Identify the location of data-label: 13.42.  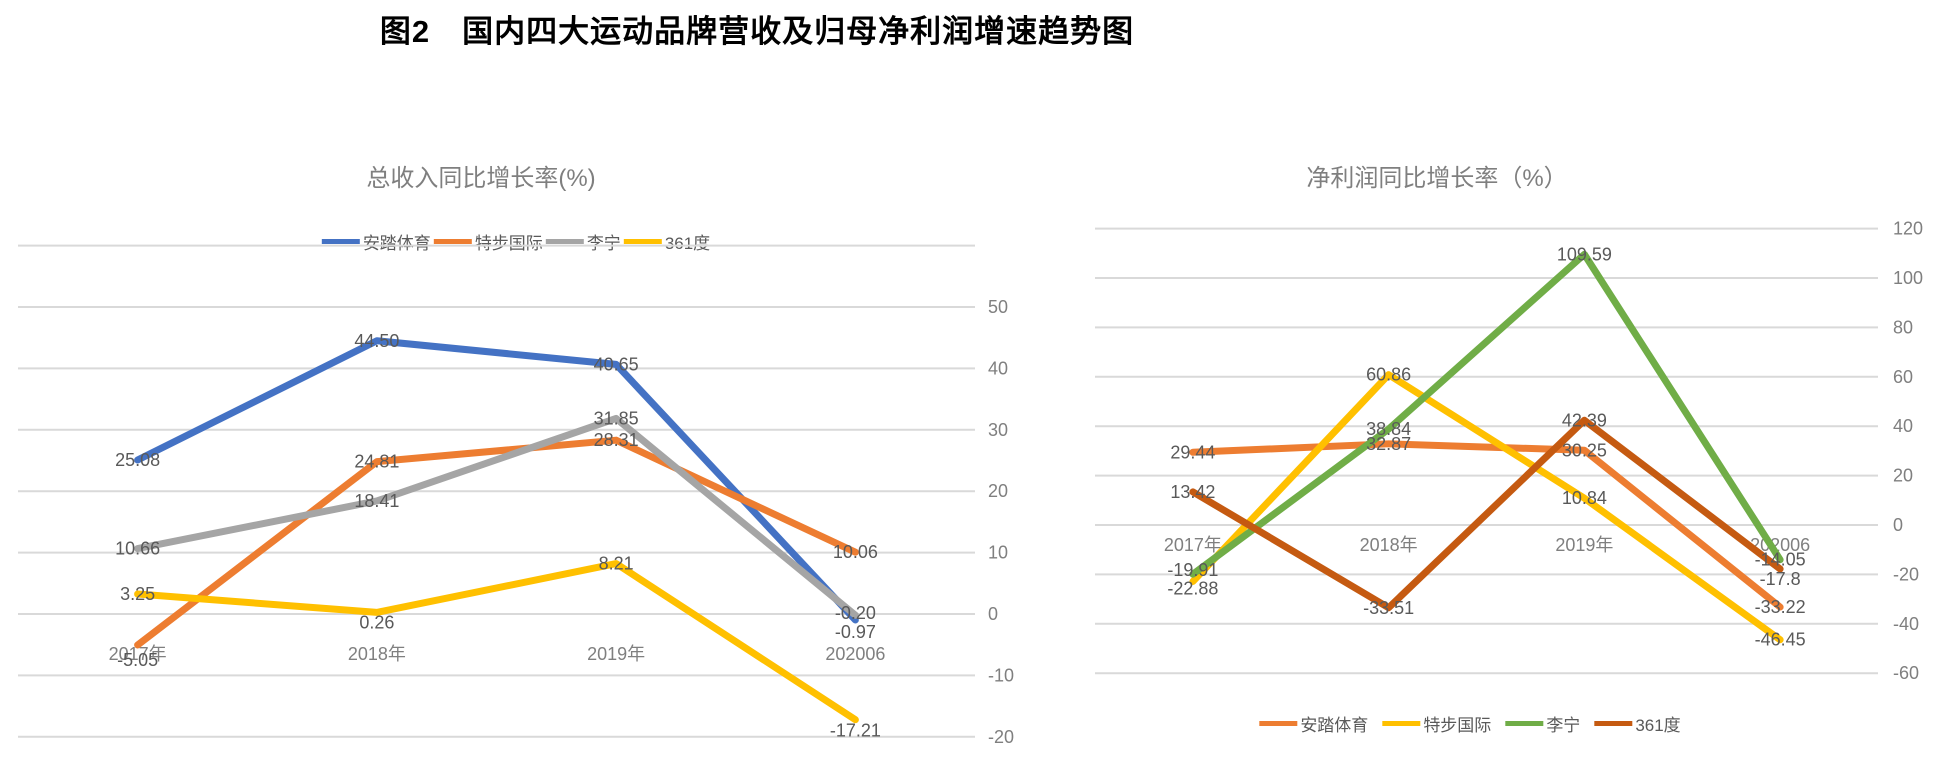
(1192, 492).